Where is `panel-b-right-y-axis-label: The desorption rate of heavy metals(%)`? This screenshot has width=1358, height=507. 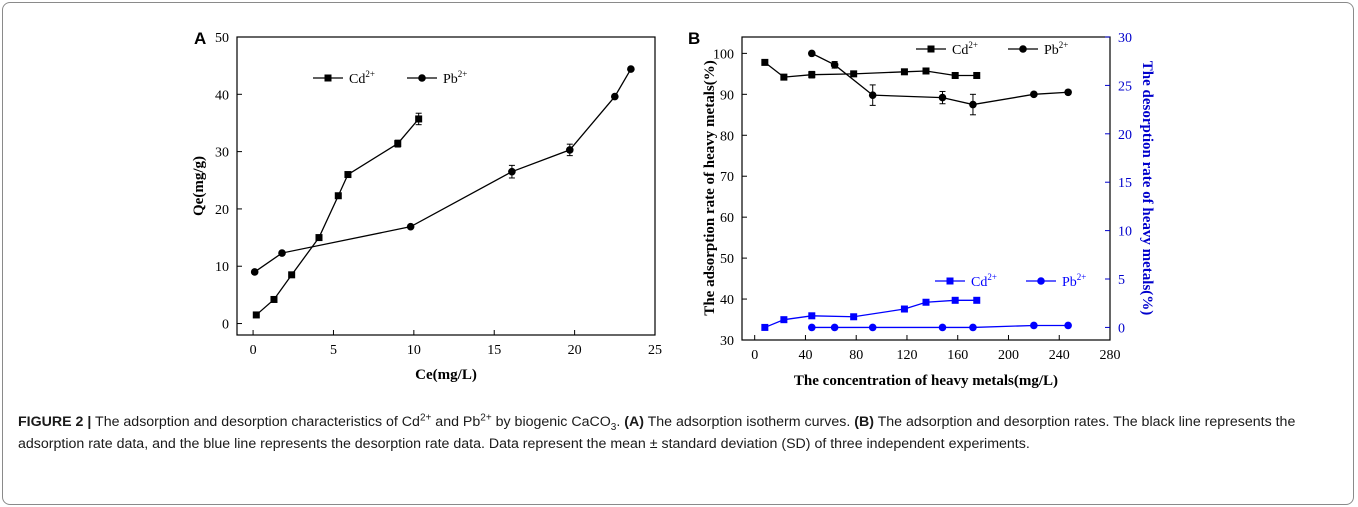
panel-b-right-y-axis-label: The desorption rate of heavy metals(%) is located at coordinates (1147, 188).